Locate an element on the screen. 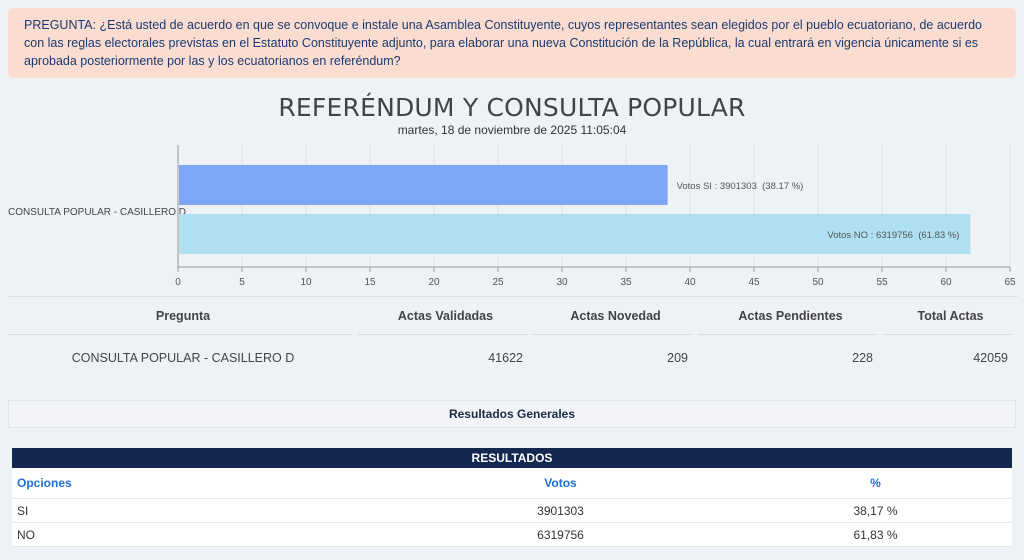  header-opciones: Opciones is located at coordinates (44, 483).